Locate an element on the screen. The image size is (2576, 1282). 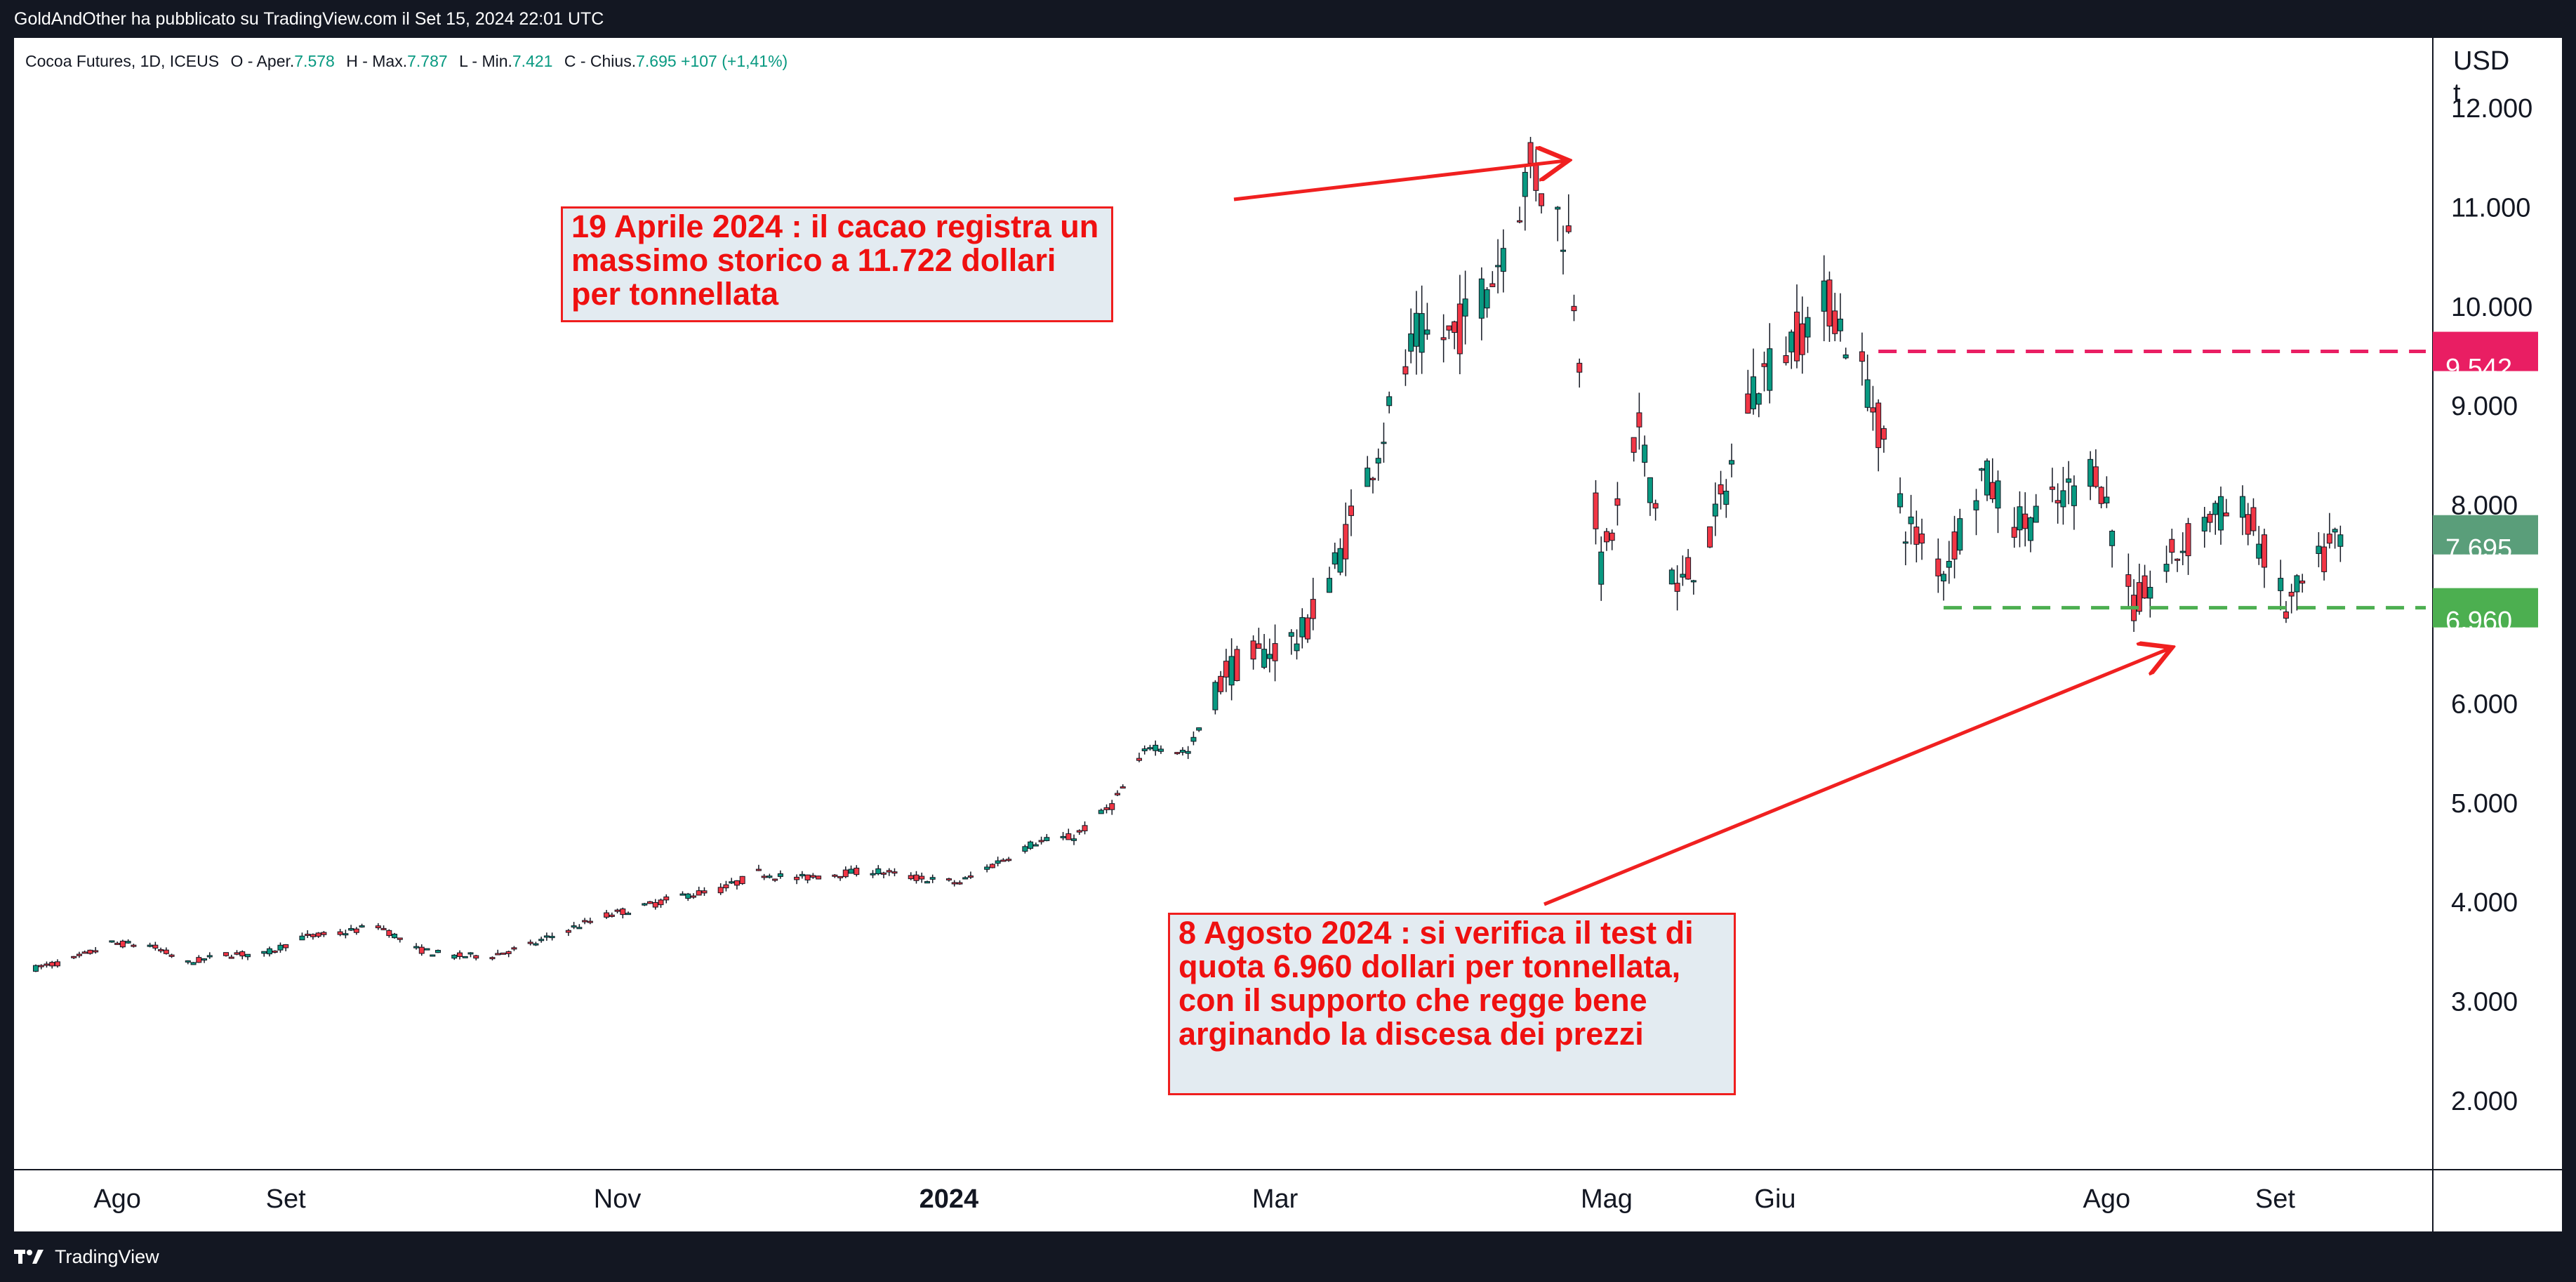
last-price-badge-bg is located at coordinates (2485, 535).